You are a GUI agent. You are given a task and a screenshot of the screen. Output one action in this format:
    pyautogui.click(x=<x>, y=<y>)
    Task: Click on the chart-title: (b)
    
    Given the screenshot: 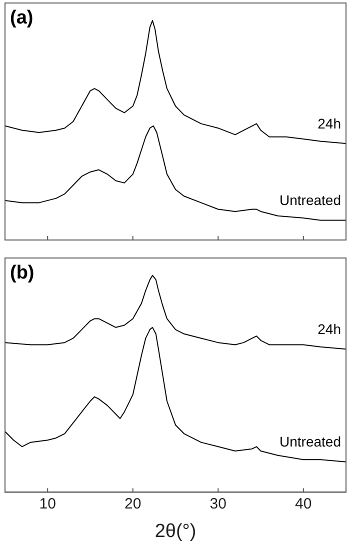 What is the action you would take?
    pyautogui.click(x=22, y=273)
    